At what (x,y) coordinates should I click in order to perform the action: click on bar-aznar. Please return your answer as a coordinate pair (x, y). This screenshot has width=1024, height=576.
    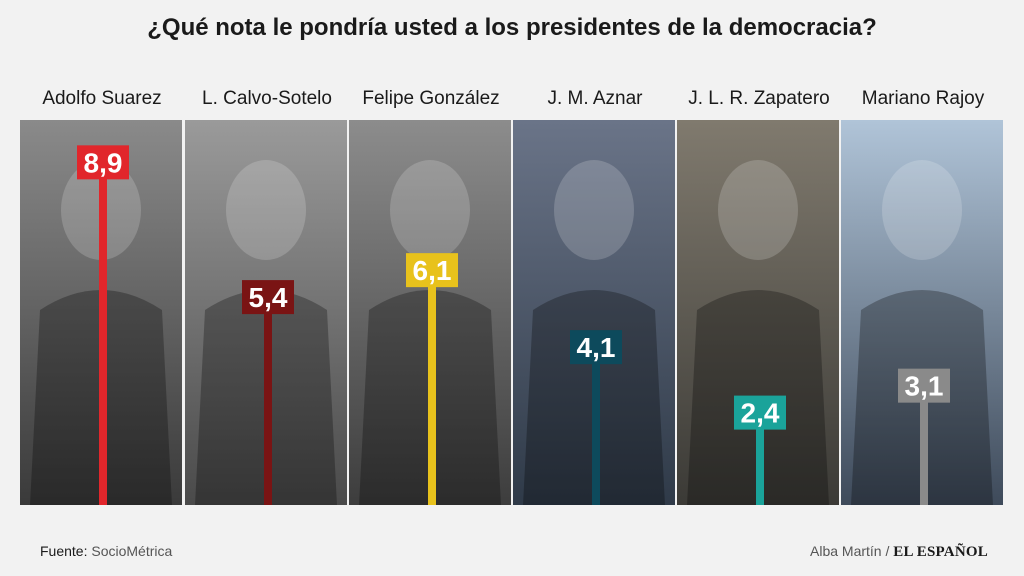
    Looking at the image, I should click on (596, 426).